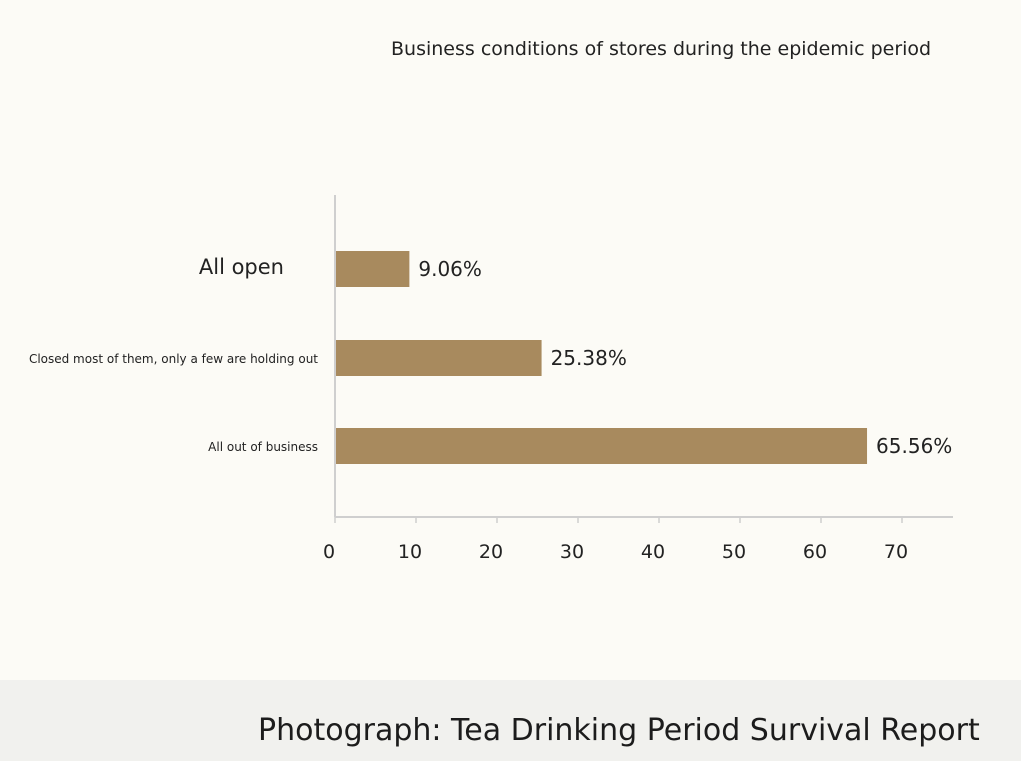  Describe the element at coordinates (450, 269) in the screenshot. I see `bar-value-label: 9.06%` at that location.